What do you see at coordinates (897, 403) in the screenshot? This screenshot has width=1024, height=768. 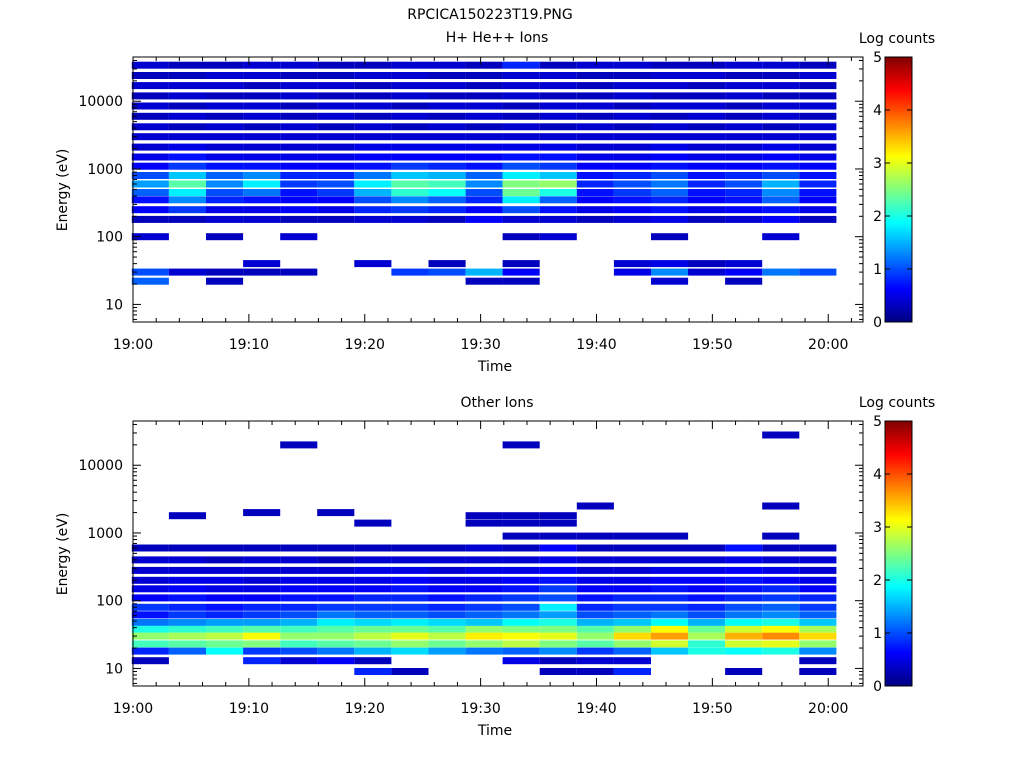 I see `colorbar-label: Log counts` at bounding box center [897, 403].